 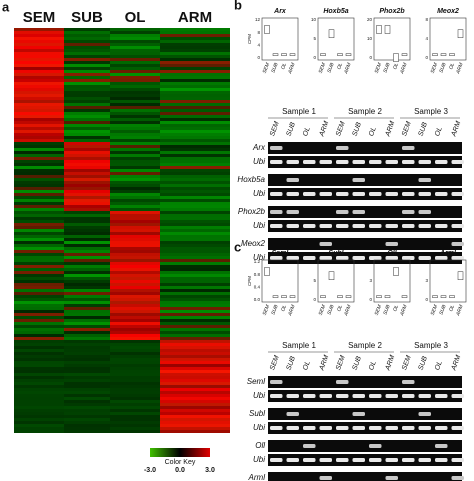 I want to click on y-tick-label: 5, so click(x=314, y=280).